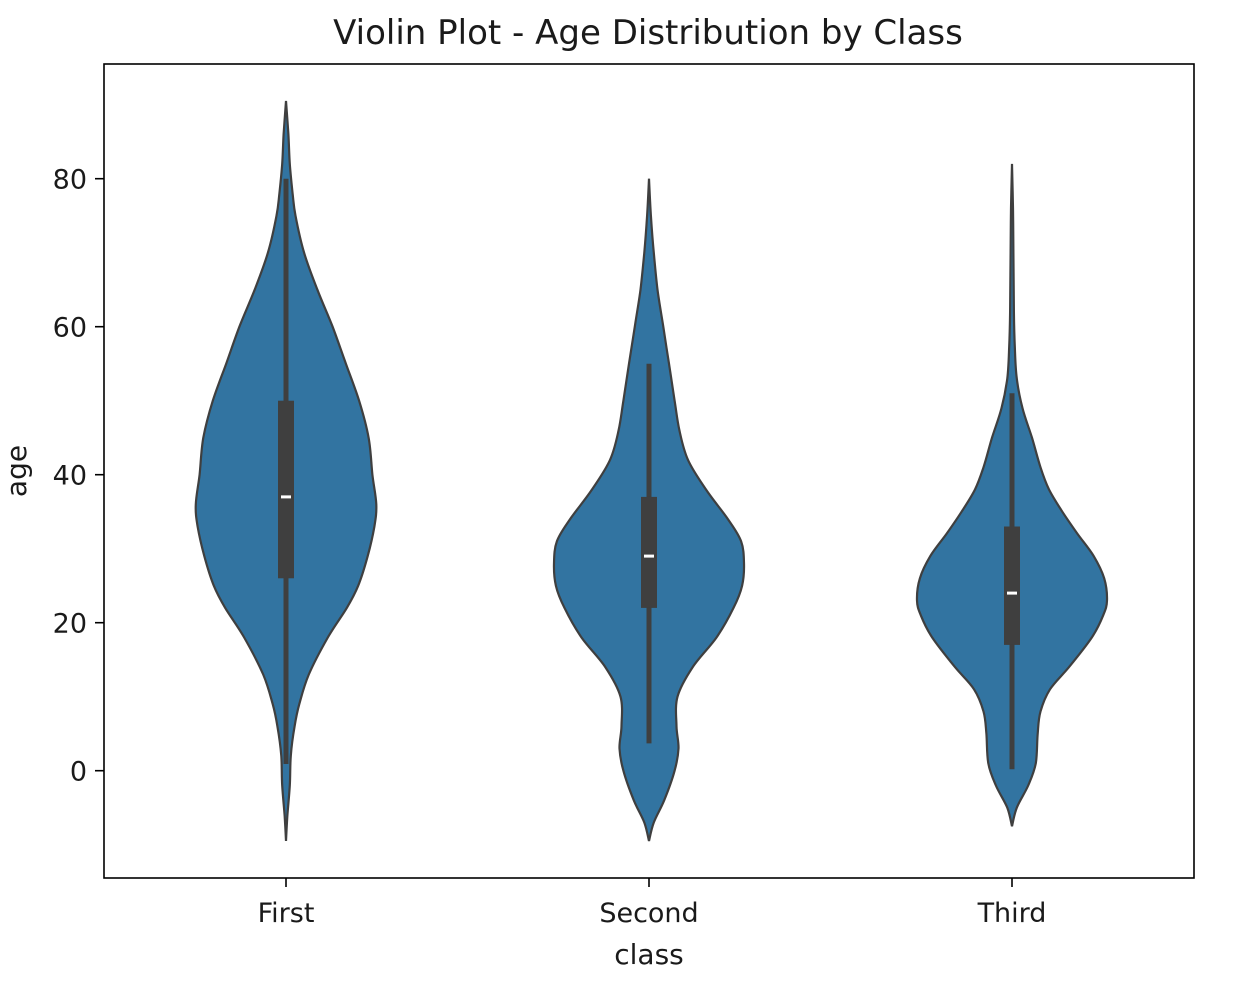 The image size is (1233, 994). What do you see at coordinates (649, 954) in the screenshot?
I see `x-axis-label: class` at bounding box center [649, 954].